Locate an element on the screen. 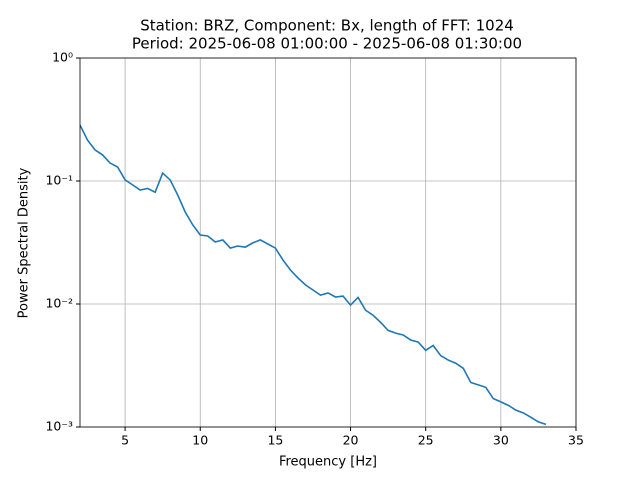  x-axis-label: Frequency [Hz] is located at coordinates (328, 462).